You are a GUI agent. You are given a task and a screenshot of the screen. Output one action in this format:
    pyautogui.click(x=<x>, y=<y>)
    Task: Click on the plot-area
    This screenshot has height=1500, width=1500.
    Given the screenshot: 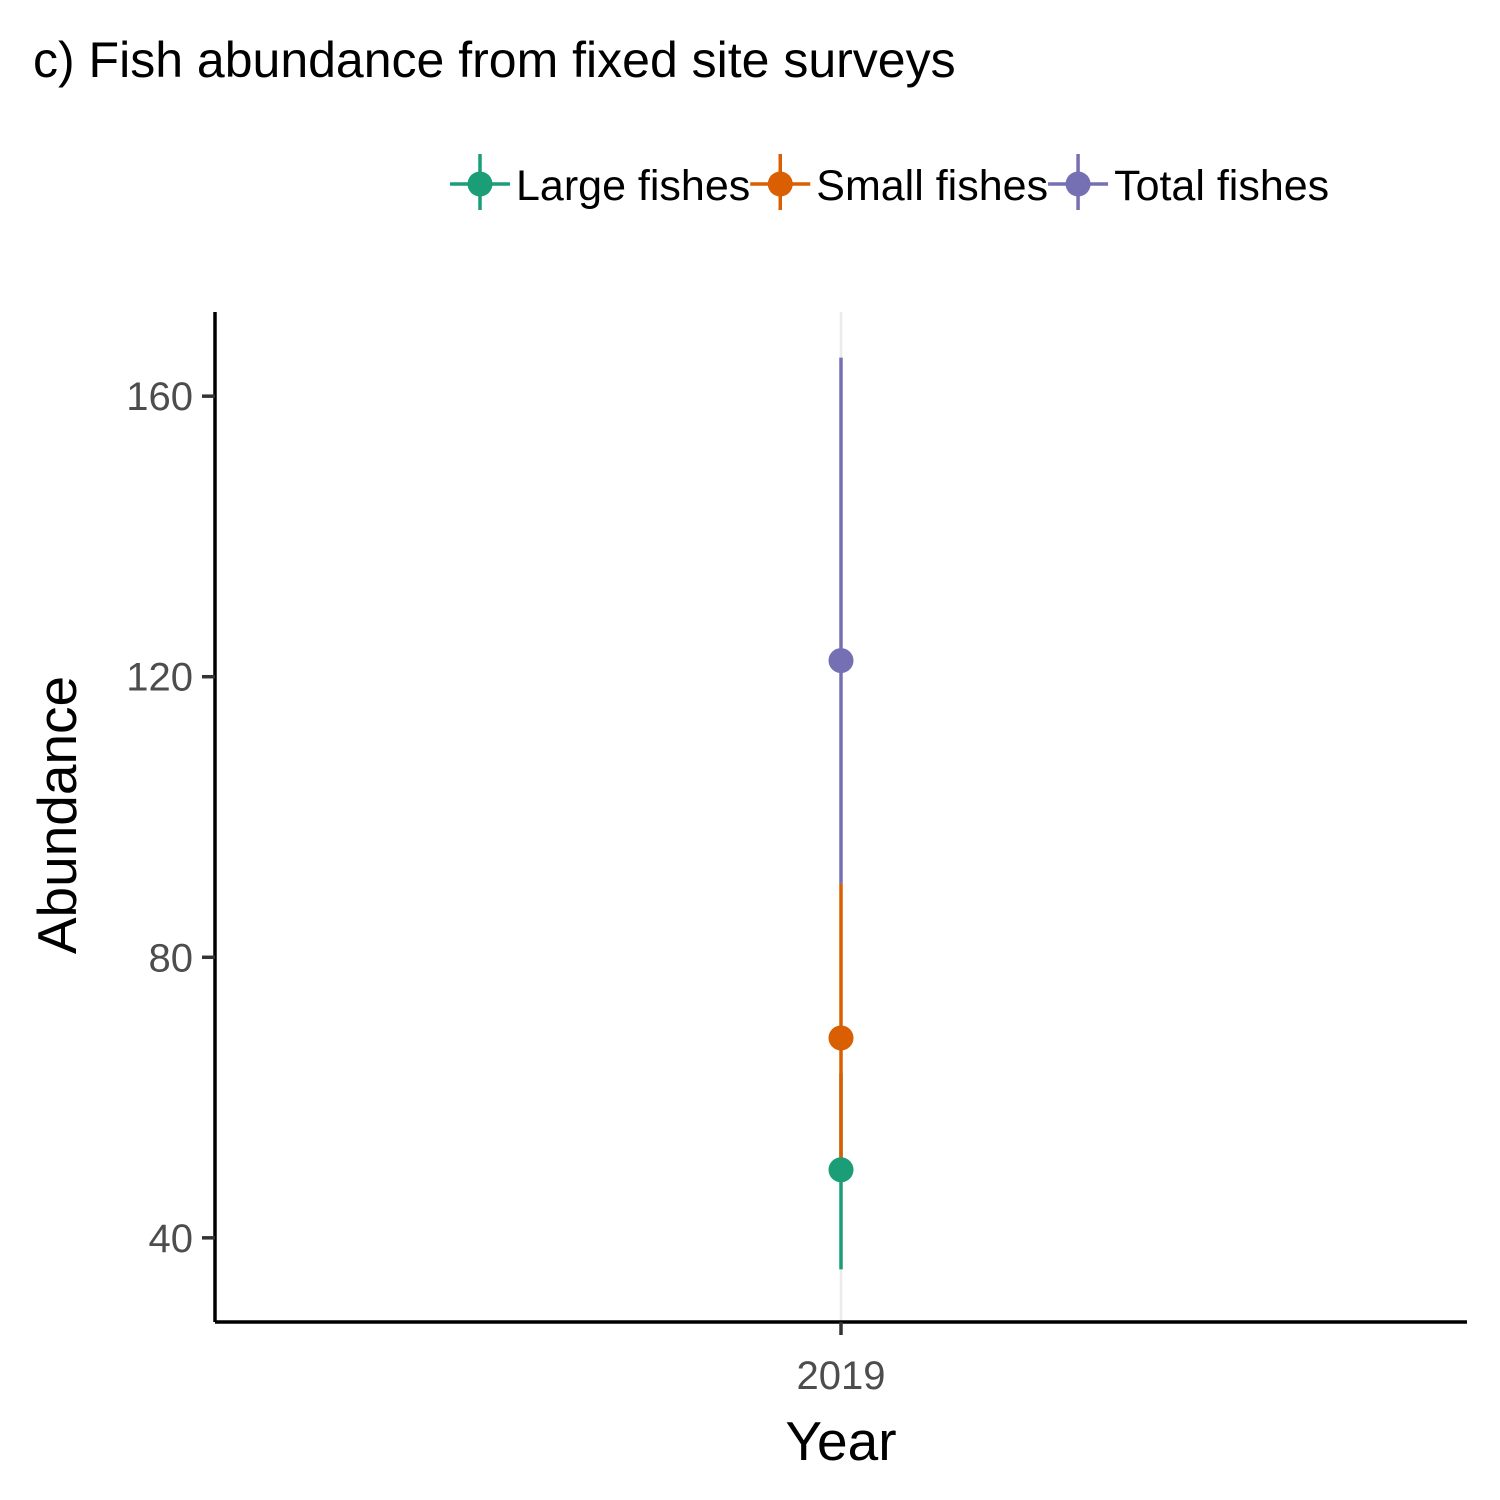 What is the action you would take?
    pyautogui.click(x=841, y=817)
    